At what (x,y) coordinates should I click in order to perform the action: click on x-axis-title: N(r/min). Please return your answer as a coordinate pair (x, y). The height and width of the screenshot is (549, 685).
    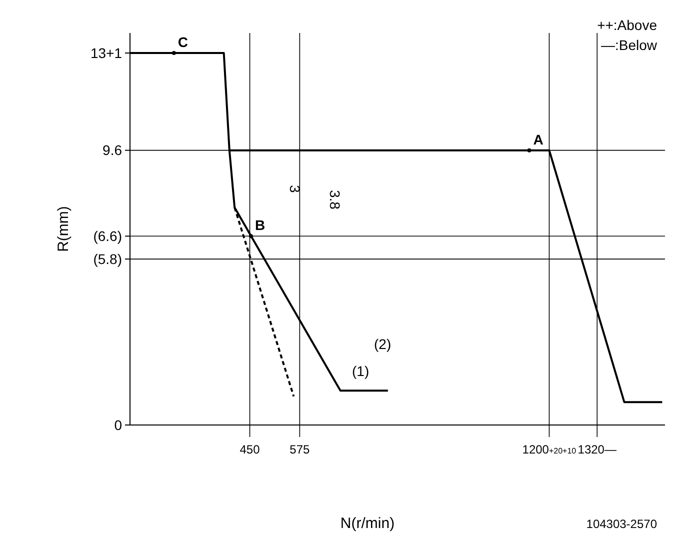
    Looking at the image, I should click on (367, 523).